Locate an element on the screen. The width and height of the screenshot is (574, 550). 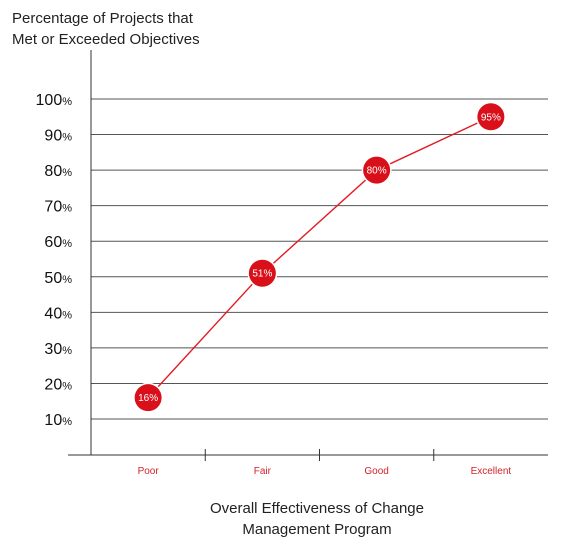
x-axis-title-line-2: Management Program is located at coordinates (317, 529).